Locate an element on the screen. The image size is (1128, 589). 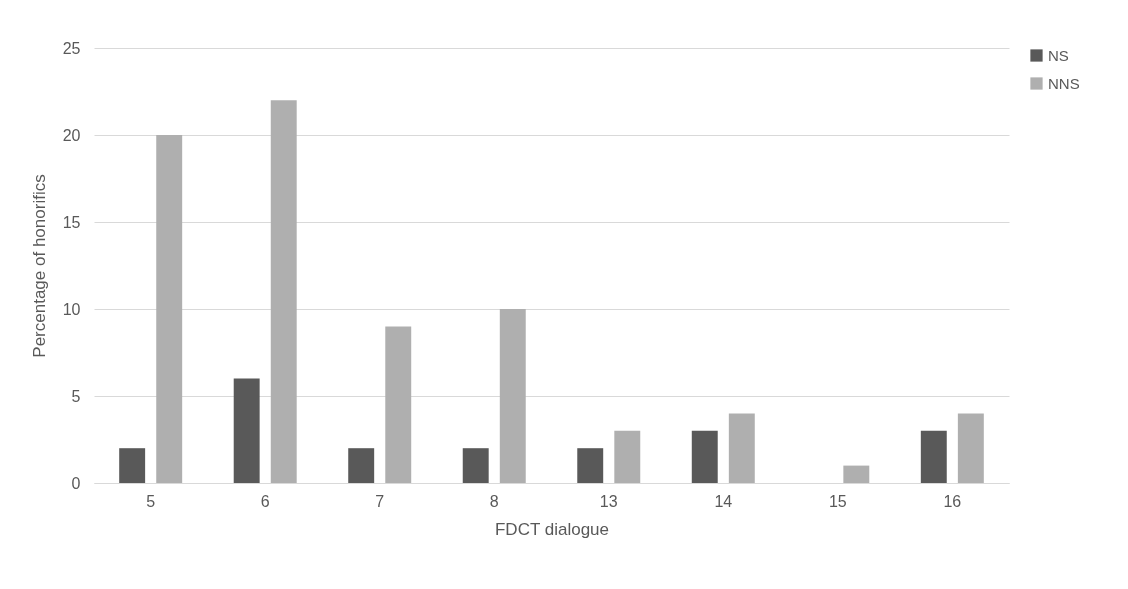
y-tick-label: 0 is located at coordinates (76, 483).